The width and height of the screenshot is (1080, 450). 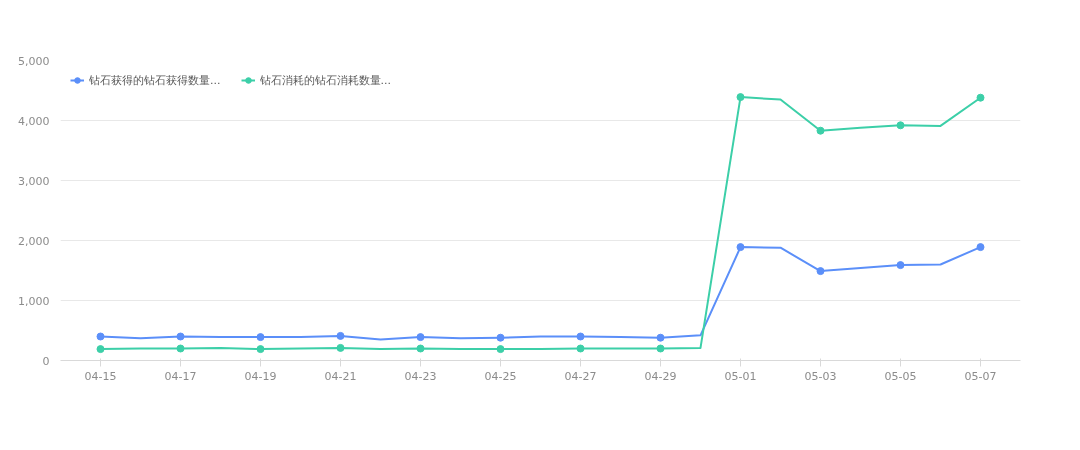 What do you see at coordinates (340, 376) in the screenshot?
I see `x-tick-label: 04-21` at bounding box center [340, 376].